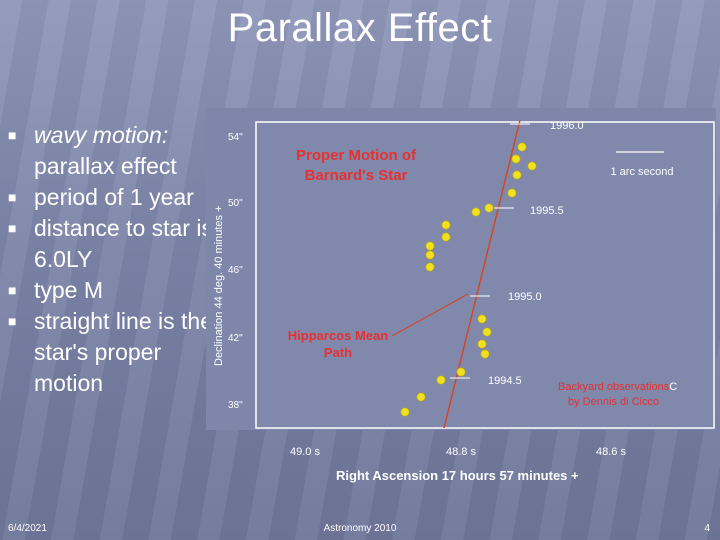  What do you see at coordinates (360, 528) in the screenshot?
I see `footer-course: Astronomy 2010` at bounding box center [360, 528].